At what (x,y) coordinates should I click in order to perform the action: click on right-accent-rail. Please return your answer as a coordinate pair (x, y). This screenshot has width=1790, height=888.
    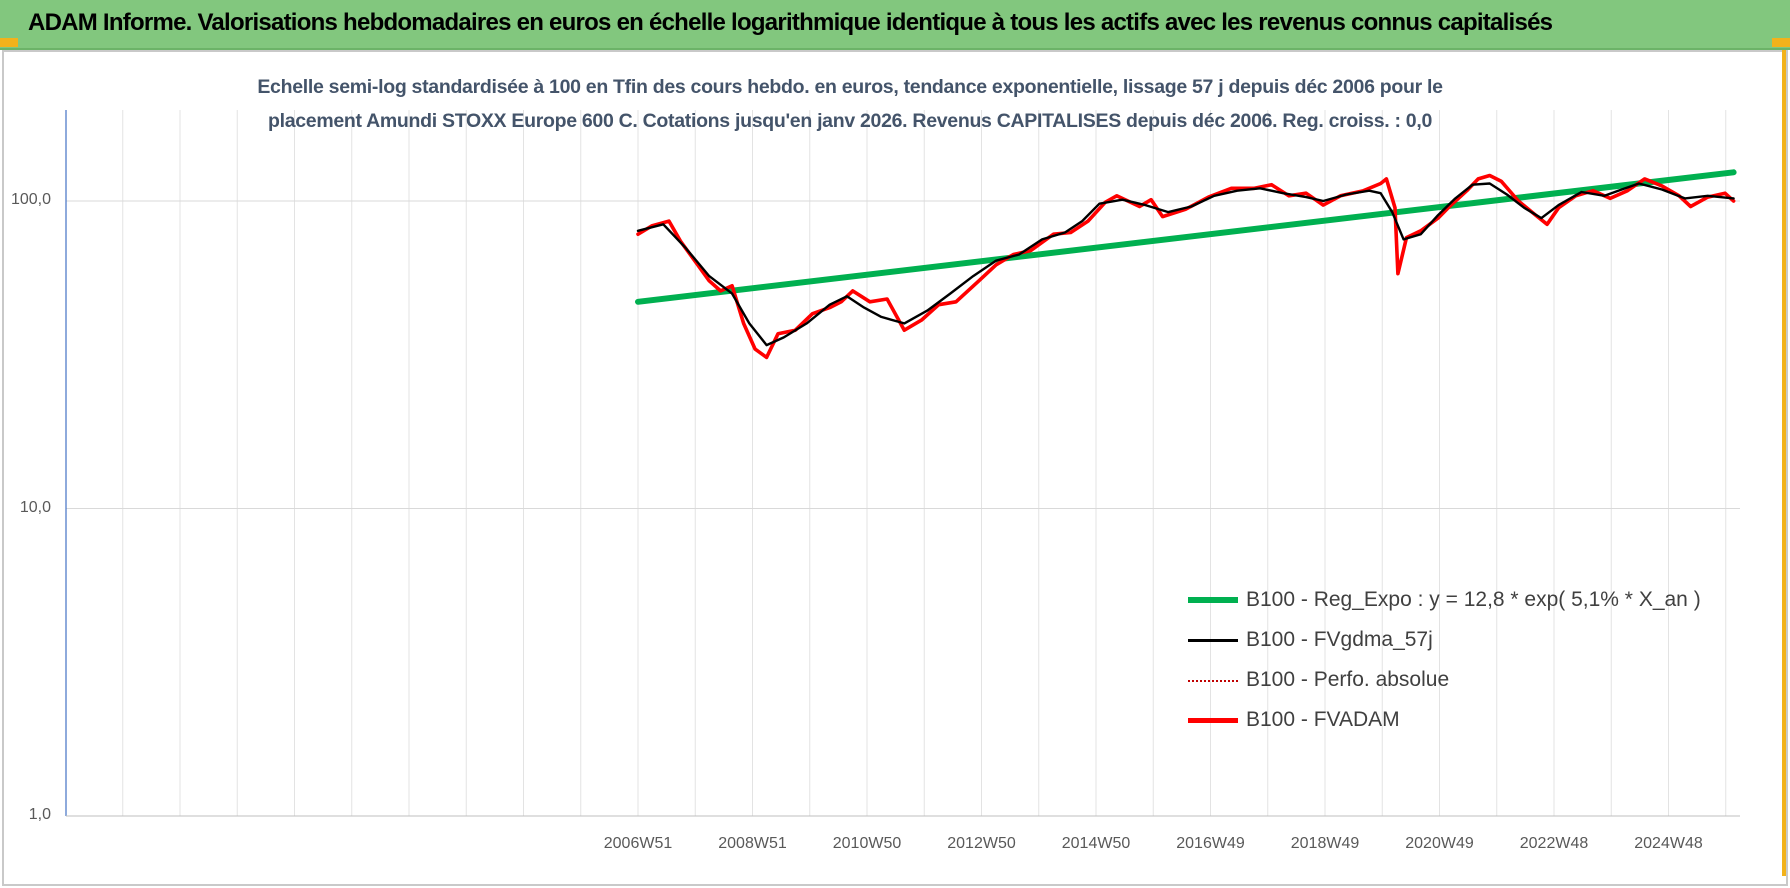
    Looking at the image, I should click on (1784, 463).